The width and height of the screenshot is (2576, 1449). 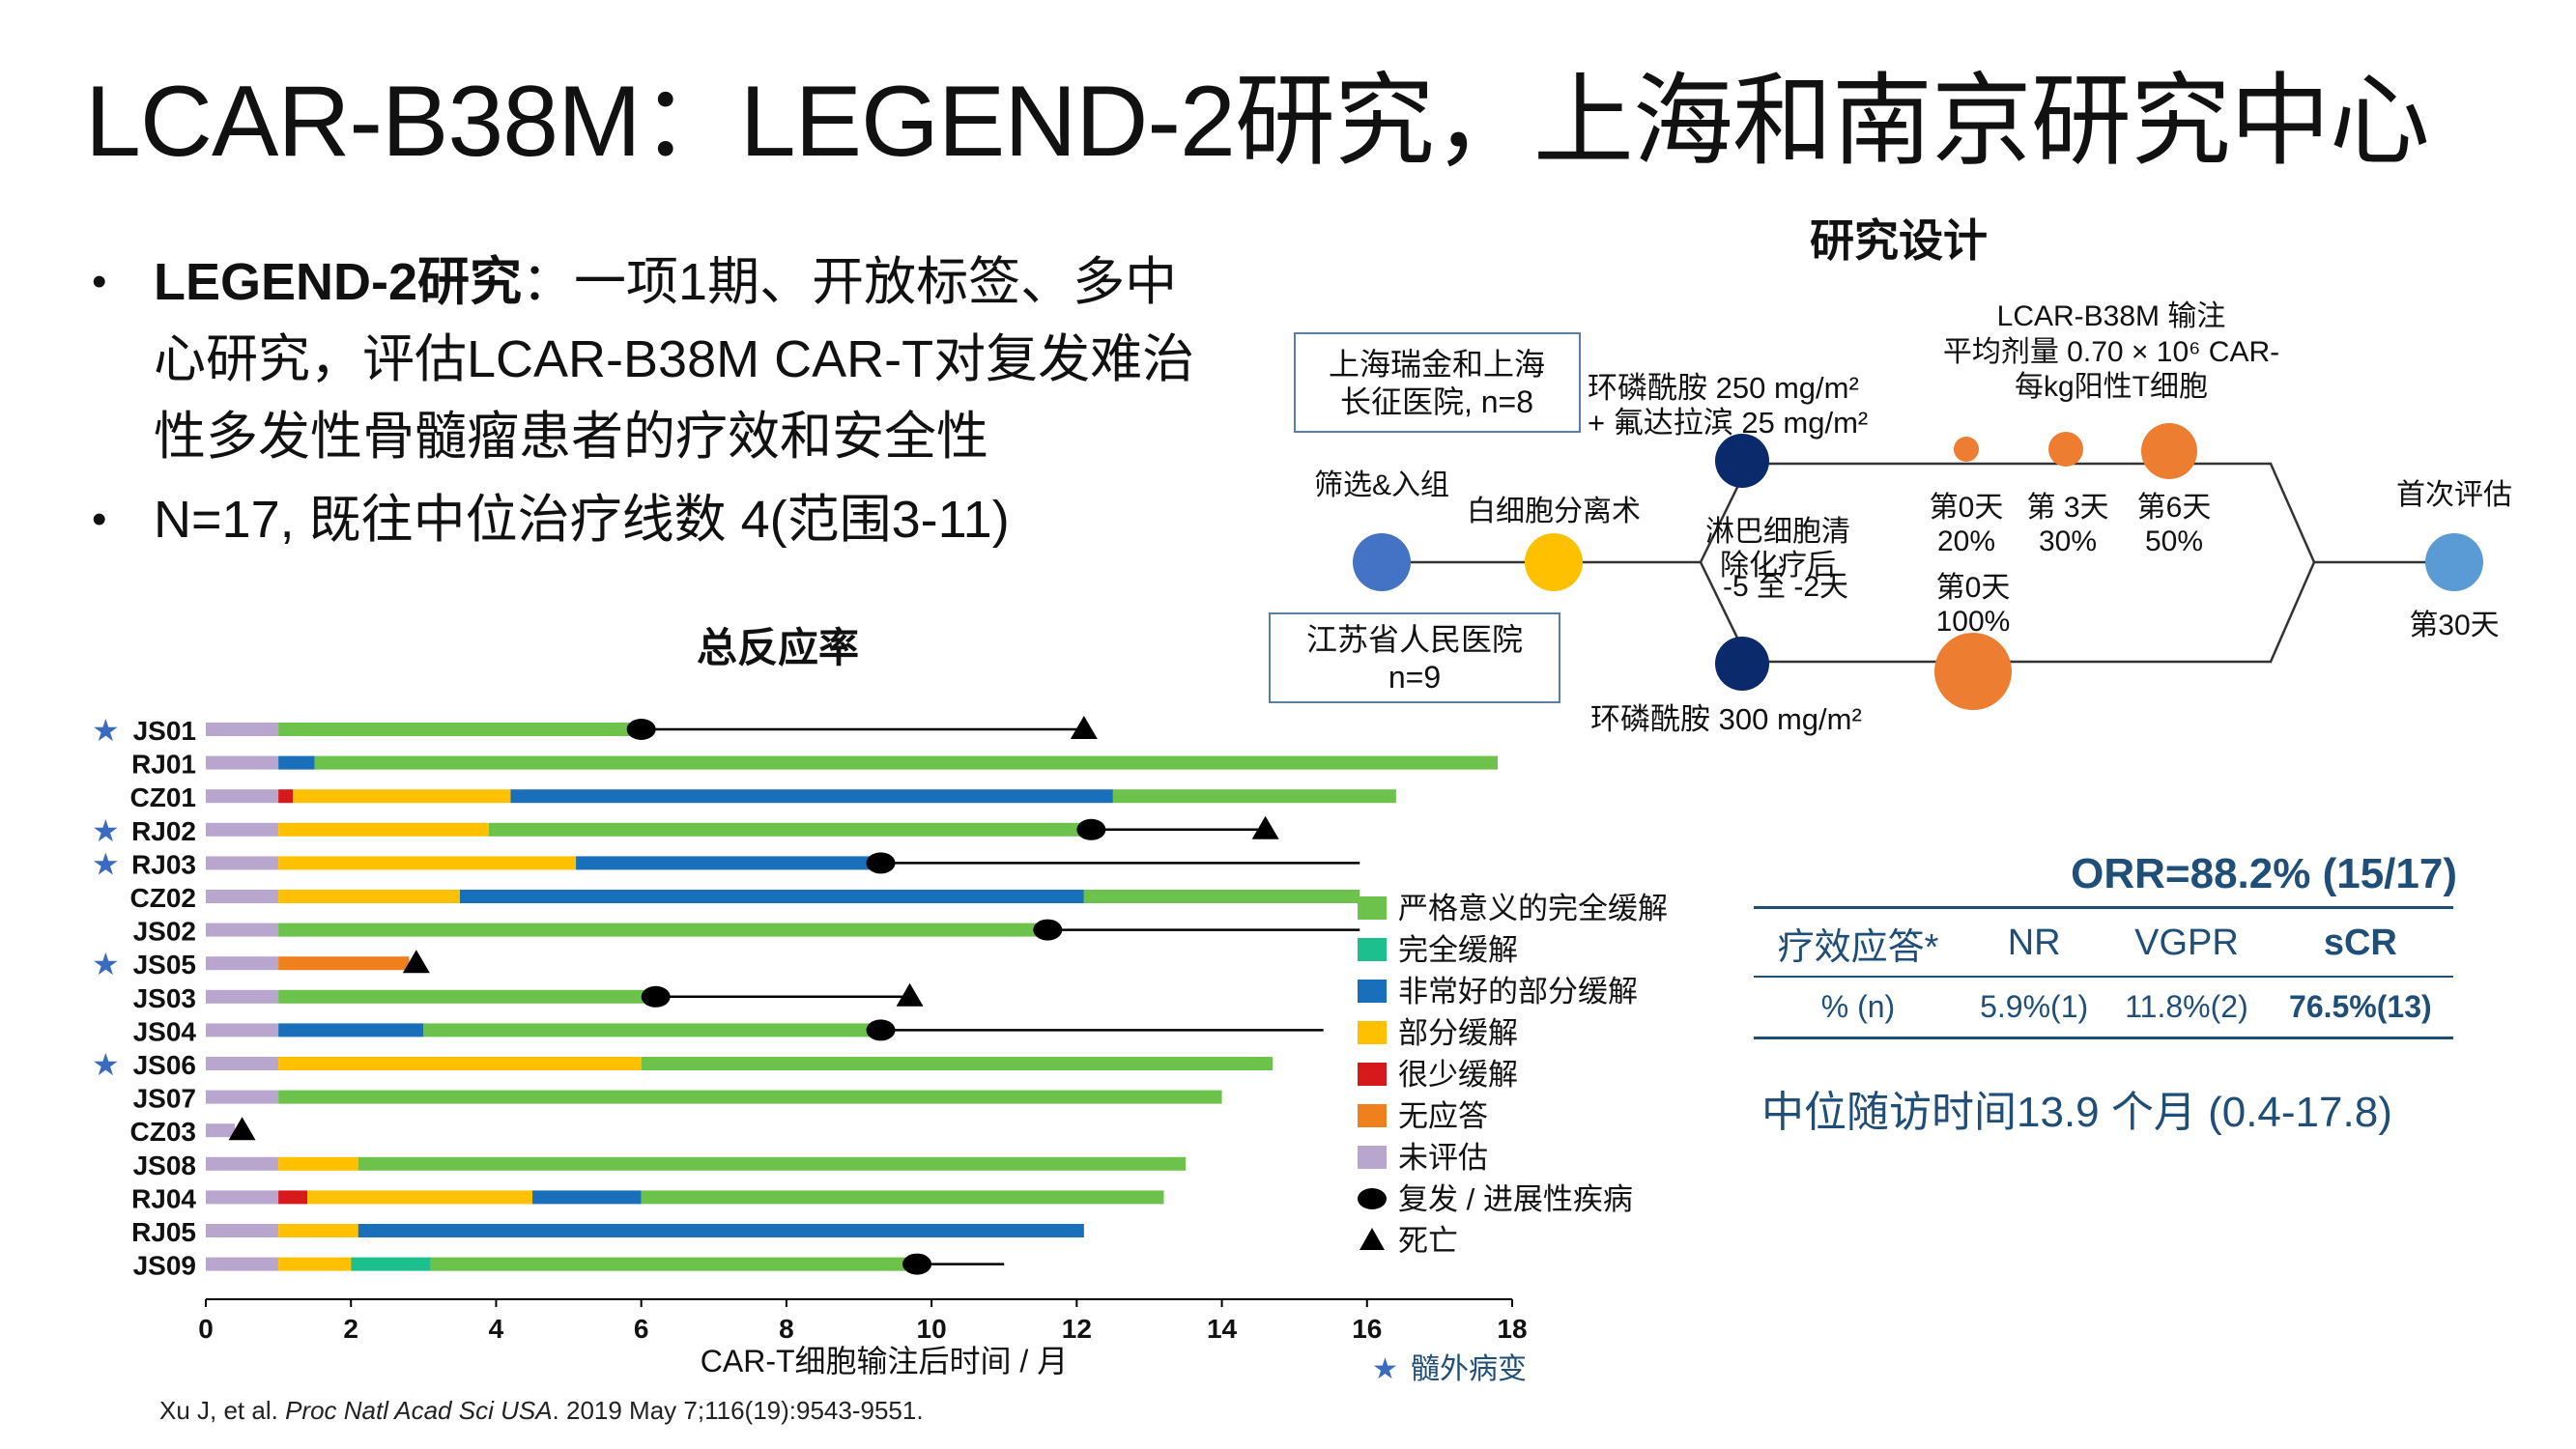 What do you see at coordinates (582, 520) in the screenshot?
I see `bullet-patients-text: N=17, 既往中位治疗线数 4(范围3-11)` at bounding box center [582, 520].